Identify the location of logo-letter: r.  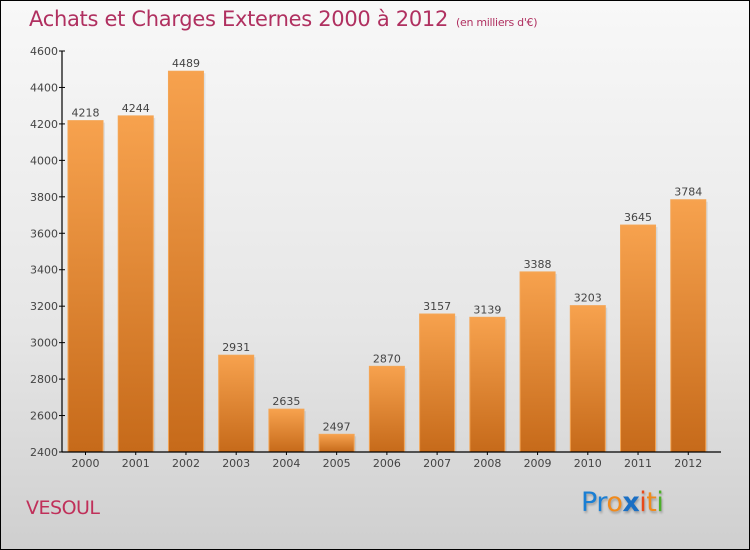
(601, 502).